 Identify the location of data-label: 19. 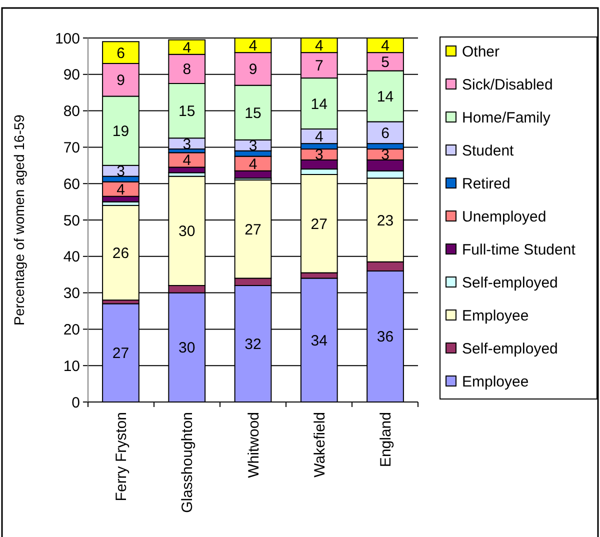
(121, 131).